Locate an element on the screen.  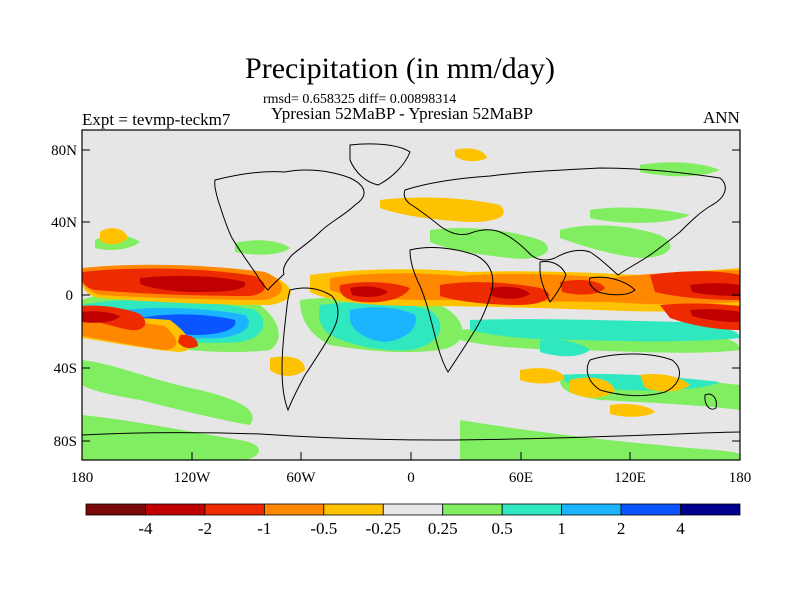
x-tick-label: 120E is located at coordinates (630, 478).